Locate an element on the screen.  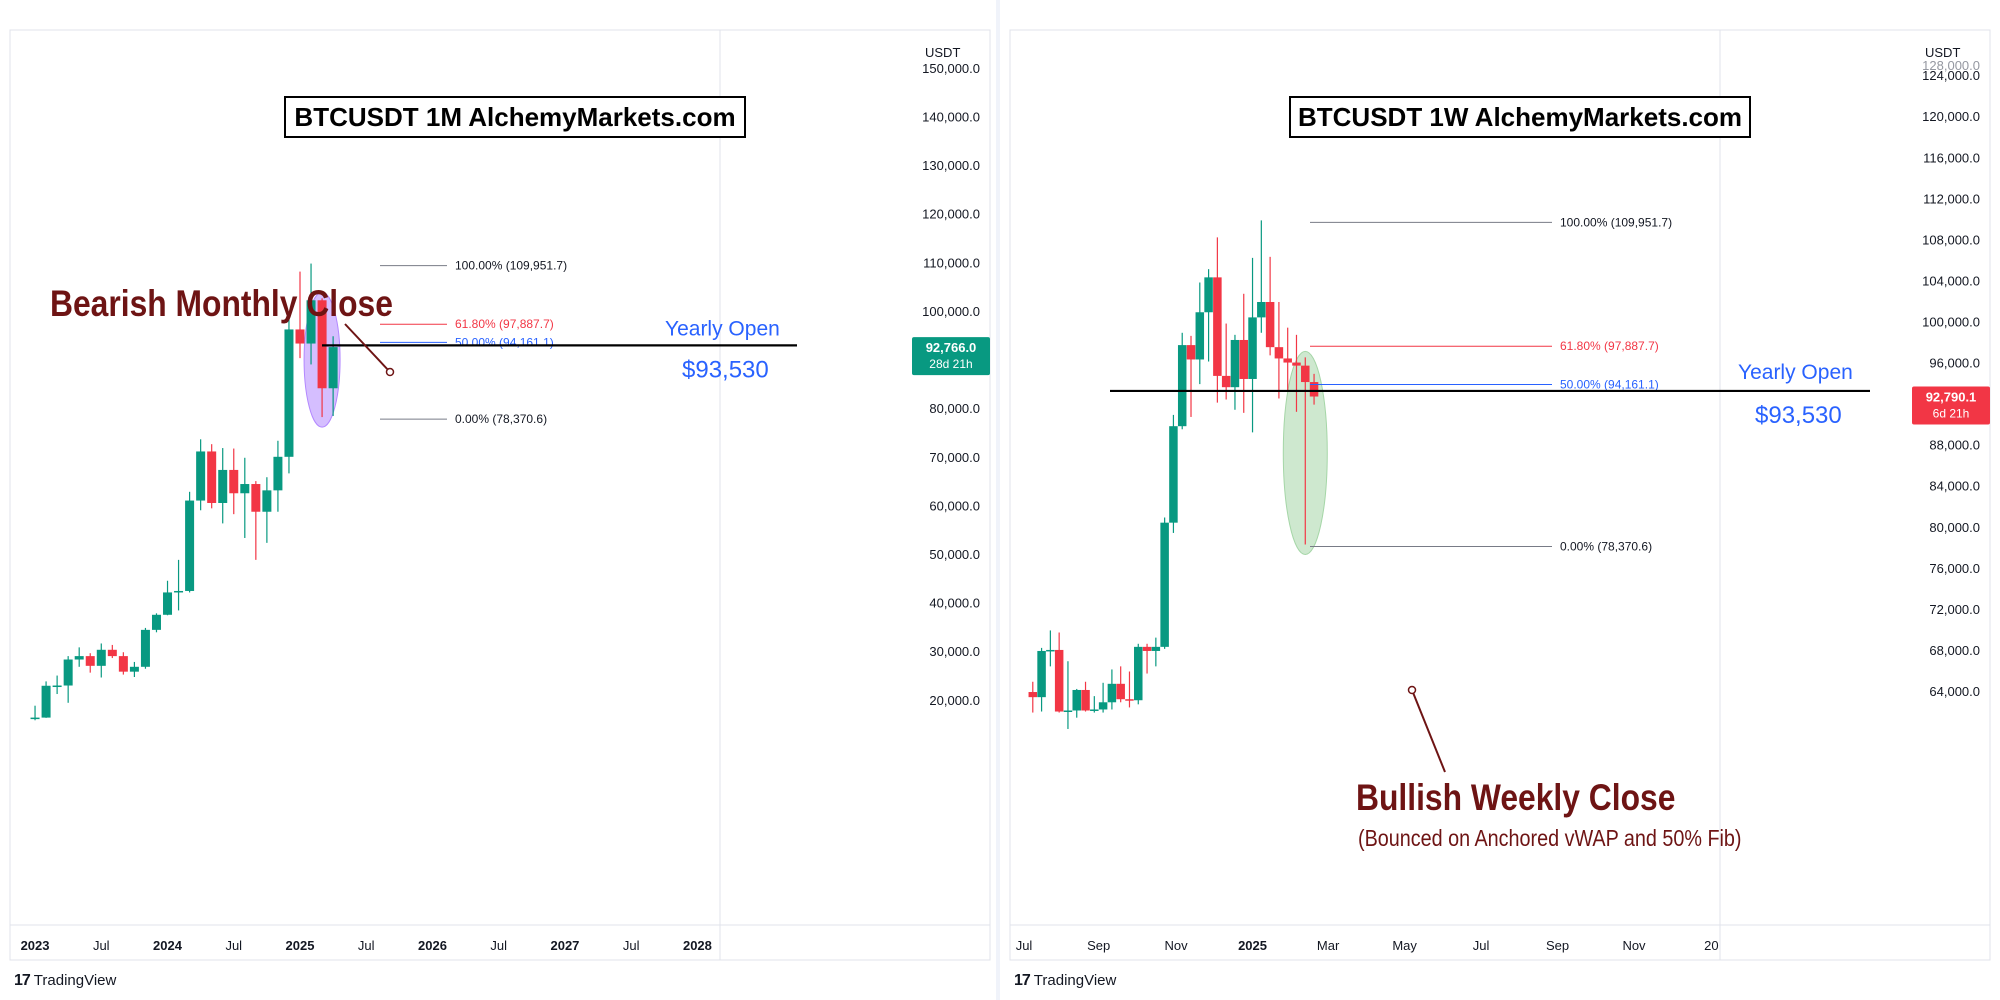
y-tick-label: 140,000.0 is located at coordinates (951, 117).